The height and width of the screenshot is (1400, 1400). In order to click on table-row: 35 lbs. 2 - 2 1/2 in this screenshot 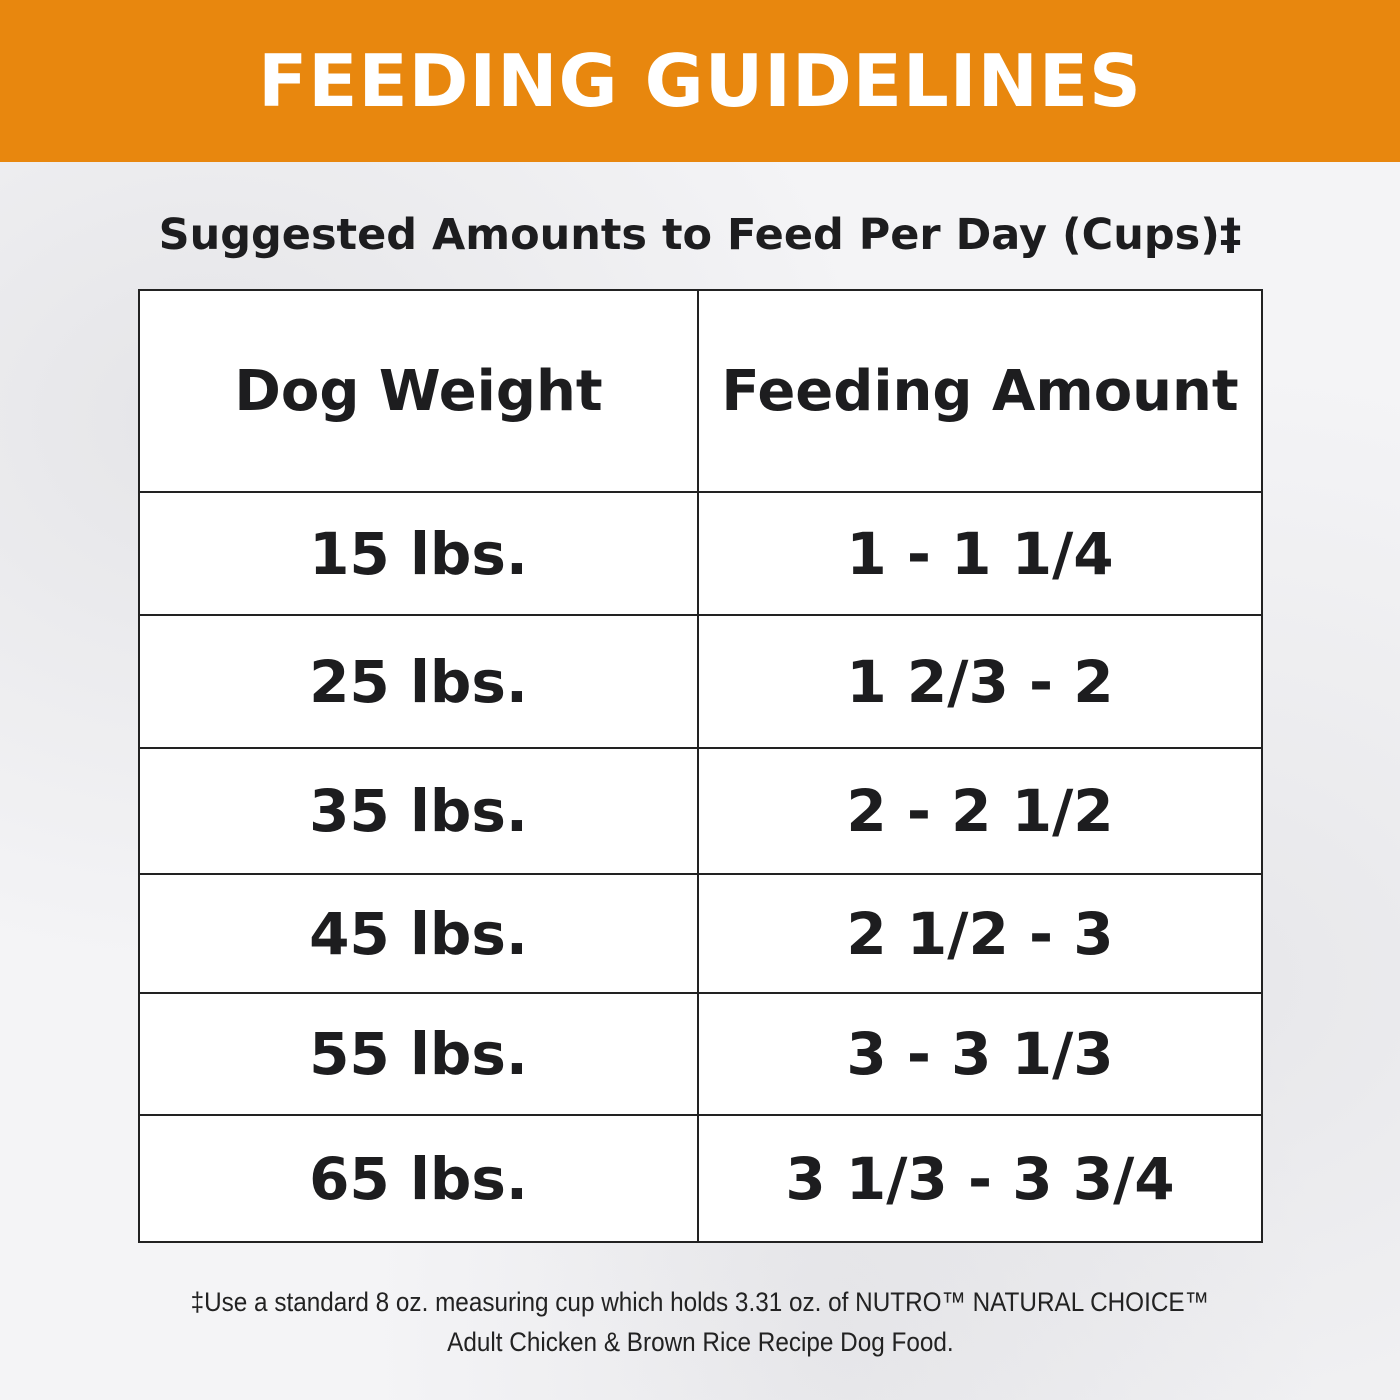, I will do `click(700, 811)`.